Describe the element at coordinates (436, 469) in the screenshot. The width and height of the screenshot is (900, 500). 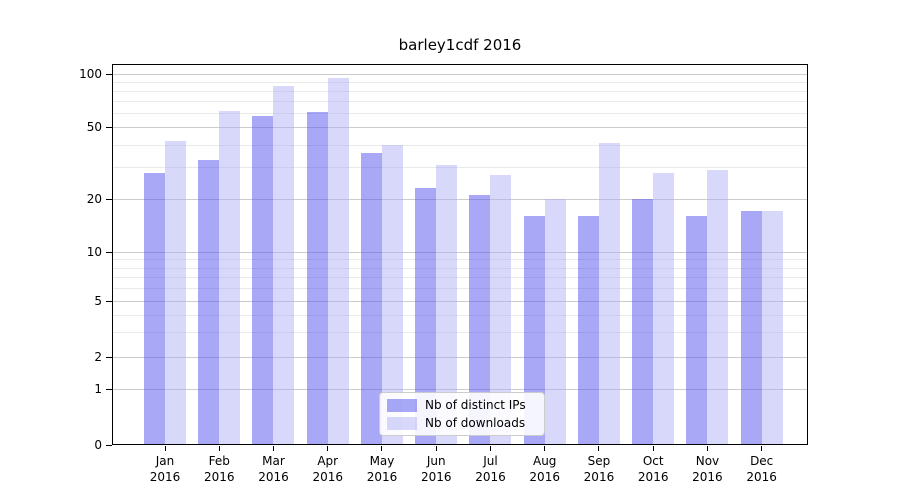
I see `x-tick-label: Jun 2016` at that location.